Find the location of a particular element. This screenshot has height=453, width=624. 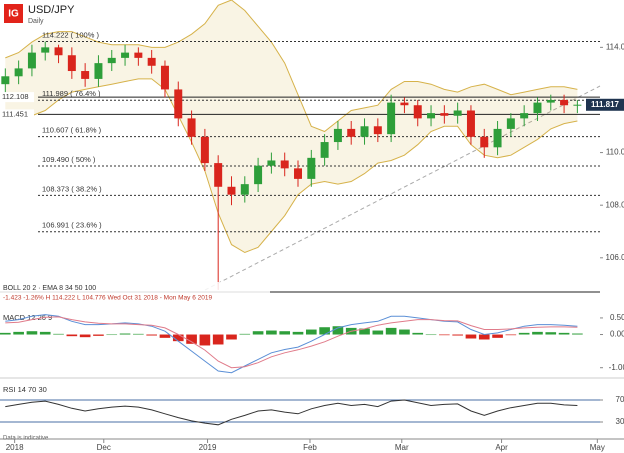

level-label: 111.451 is located at coordinates (15, 113).